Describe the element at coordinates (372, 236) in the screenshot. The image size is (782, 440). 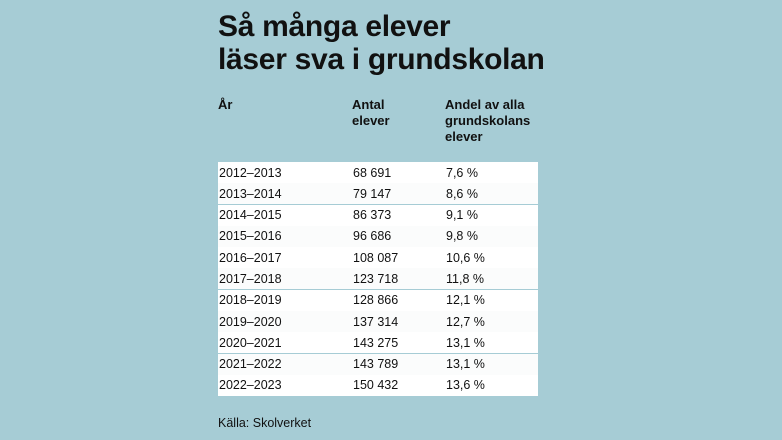
I see `cell-count: 96 686` at that location.